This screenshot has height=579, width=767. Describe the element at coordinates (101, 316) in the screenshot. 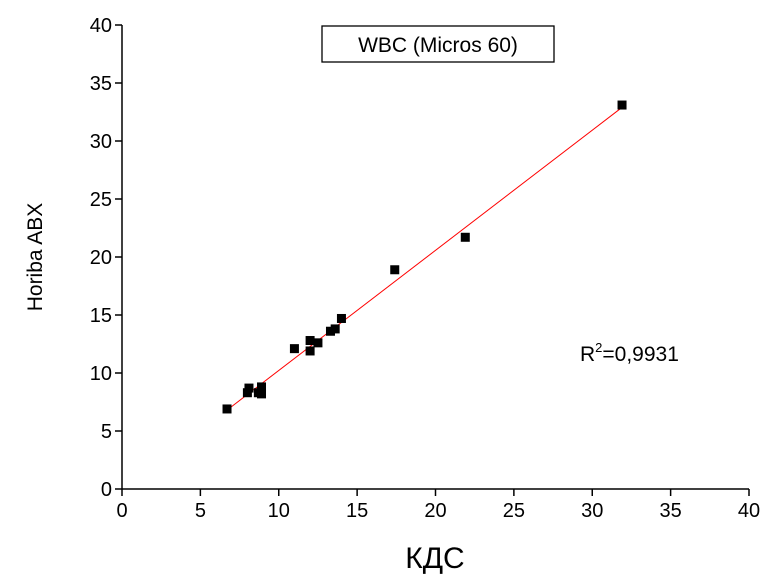

I see `y-tick-label: 15` at that location.